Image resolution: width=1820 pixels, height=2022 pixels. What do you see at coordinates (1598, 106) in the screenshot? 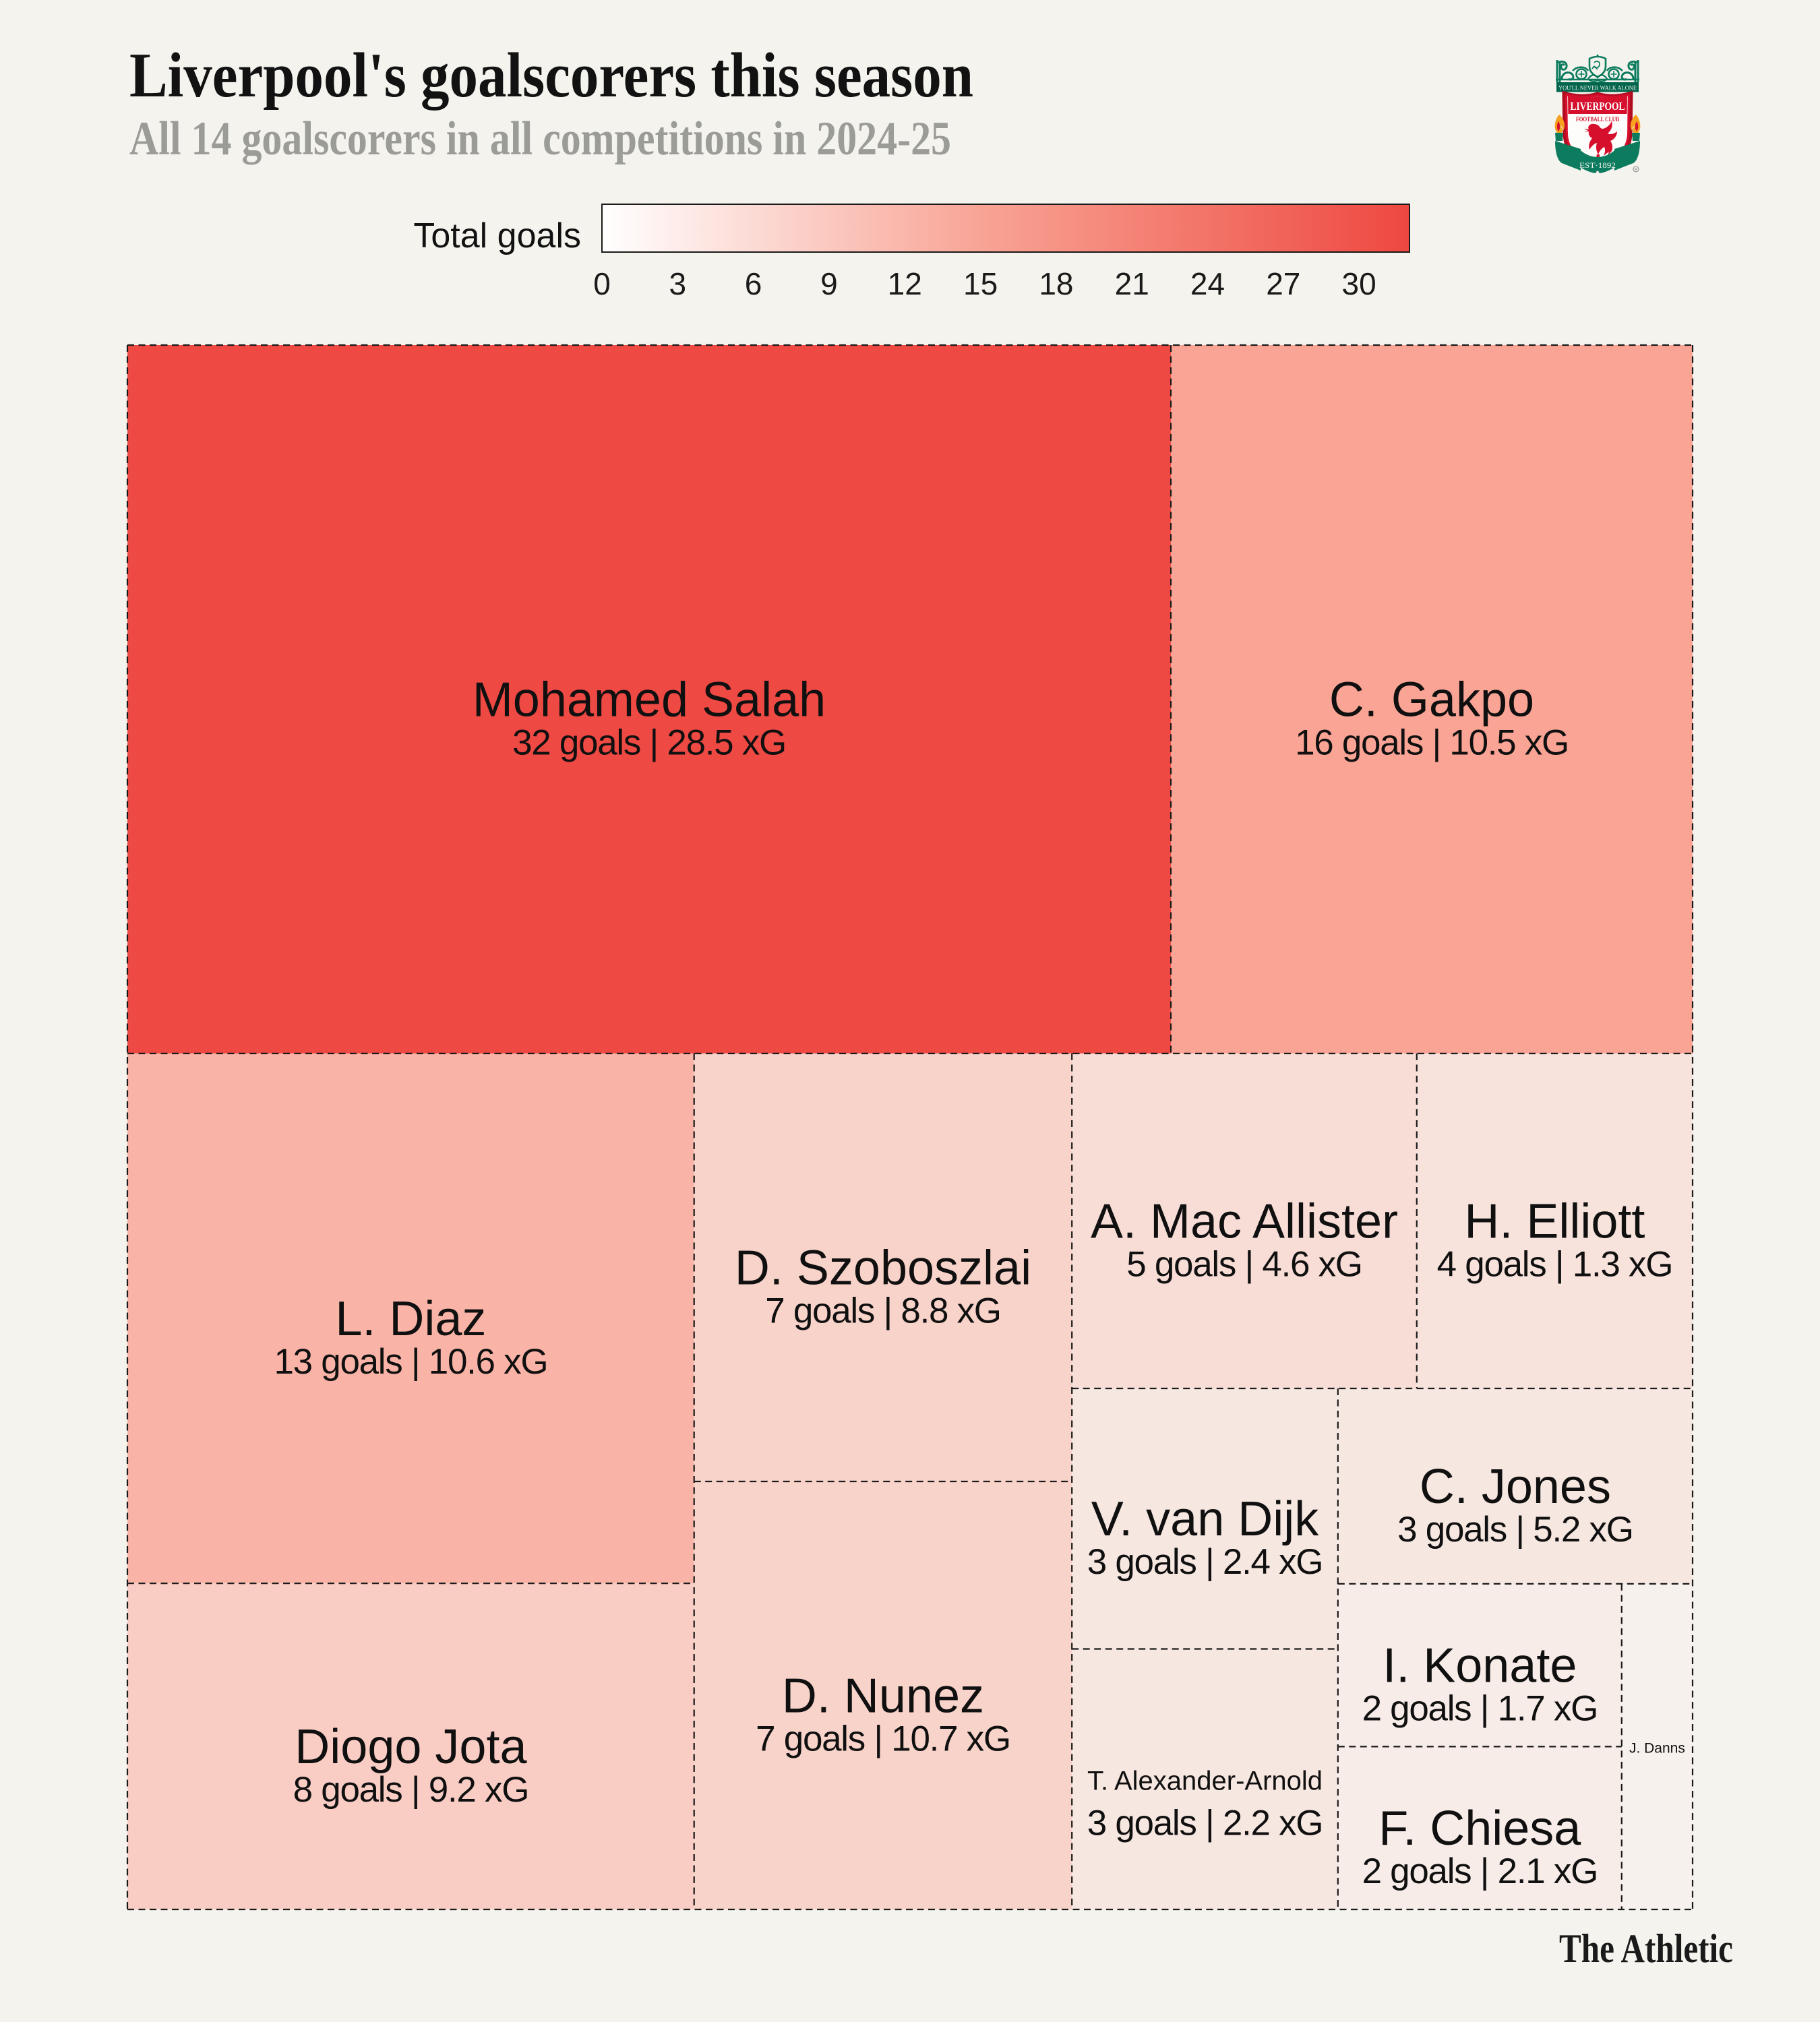
I see `svg-text: LIVERPOOL` at bounding box center [1598, 106].